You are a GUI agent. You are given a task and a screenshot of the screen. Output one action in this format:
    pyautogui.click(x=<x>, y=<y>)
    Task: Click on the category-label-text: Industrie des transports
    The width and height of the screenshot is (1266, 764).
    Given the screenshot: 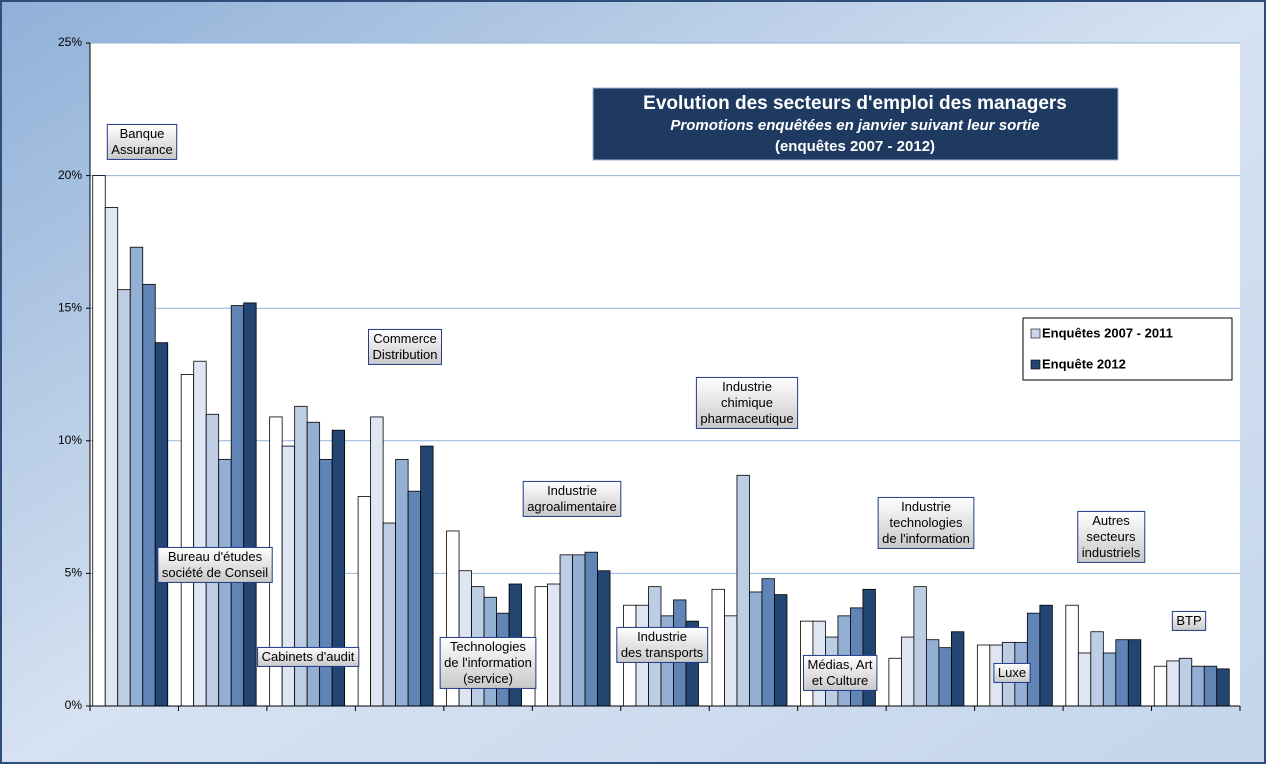 What is the action you would take?
    pyautogui.click(x=662, y=644)
    